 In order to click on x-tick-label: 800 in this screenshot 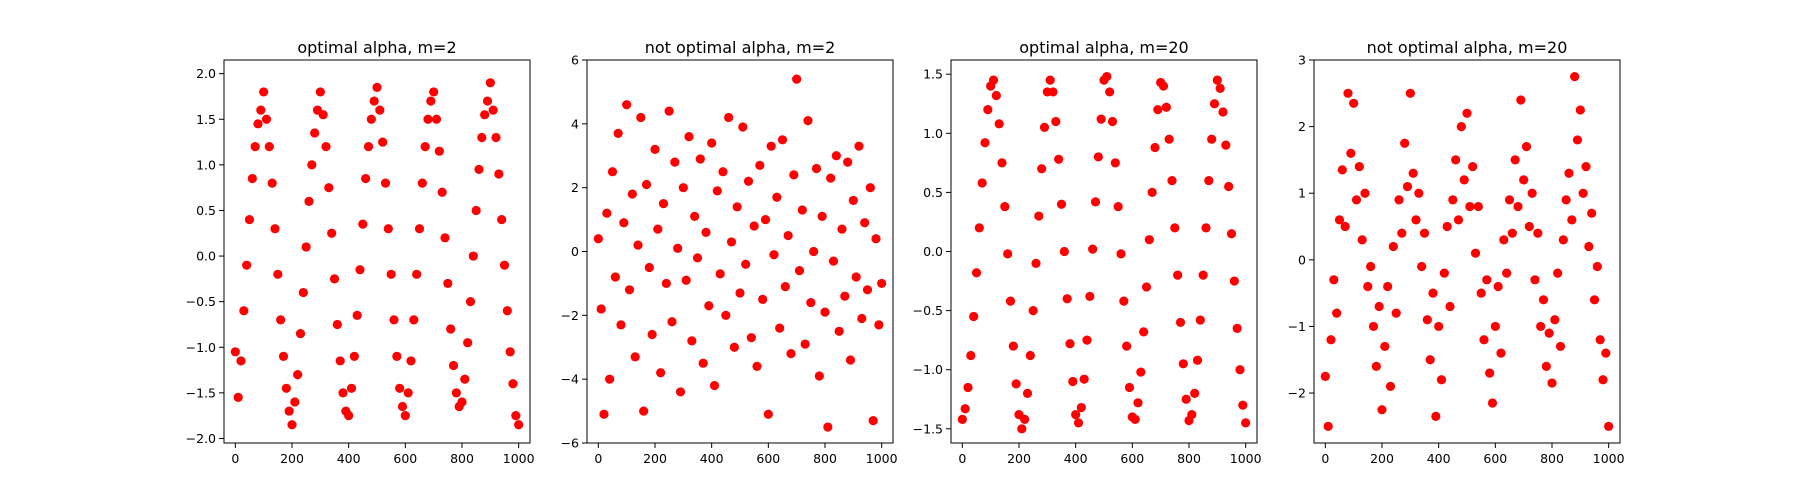, I will do `click(1552, 458)`.